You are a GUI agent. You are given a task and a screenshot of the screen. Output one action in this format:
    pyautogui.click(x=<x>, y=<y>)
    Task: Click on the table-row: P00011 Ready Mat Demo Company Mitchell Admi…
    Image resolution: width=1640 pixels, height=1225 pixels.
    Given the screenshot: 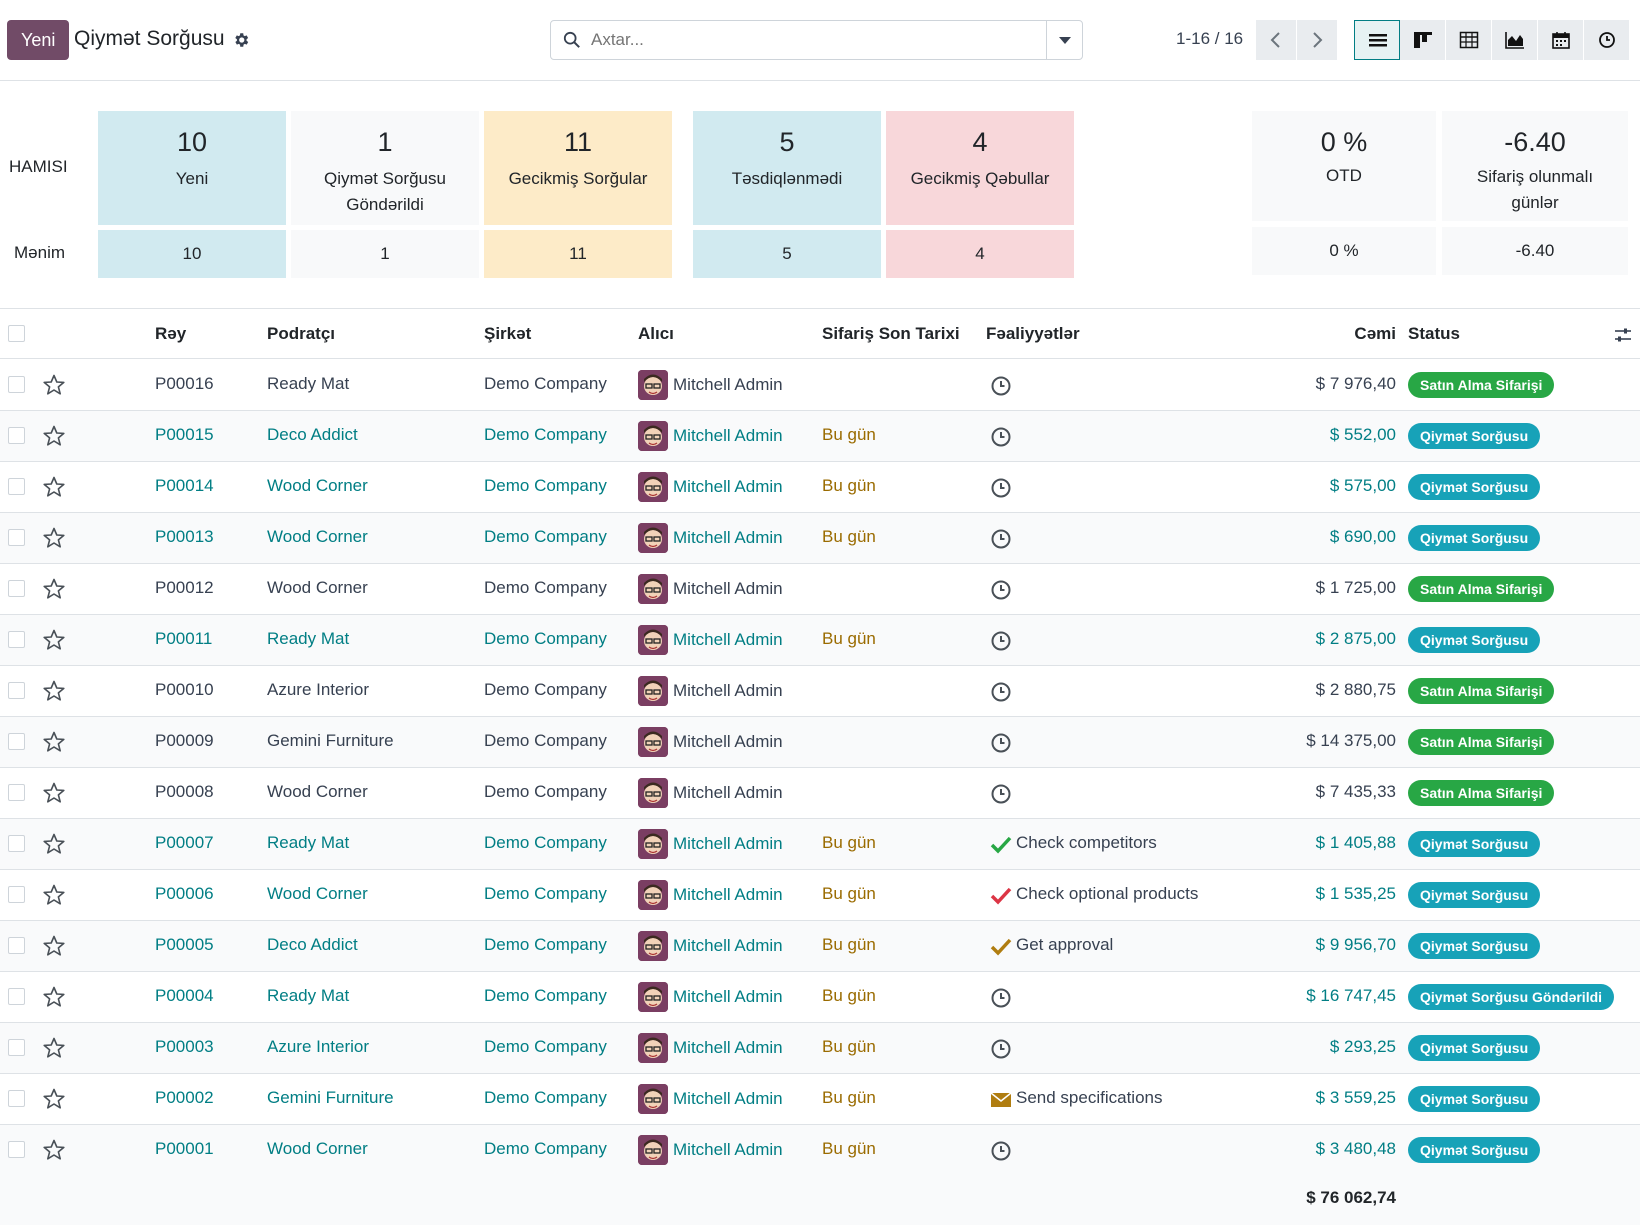 What is the action you would take?
    pyautogui.click(x=820, y=640)
    